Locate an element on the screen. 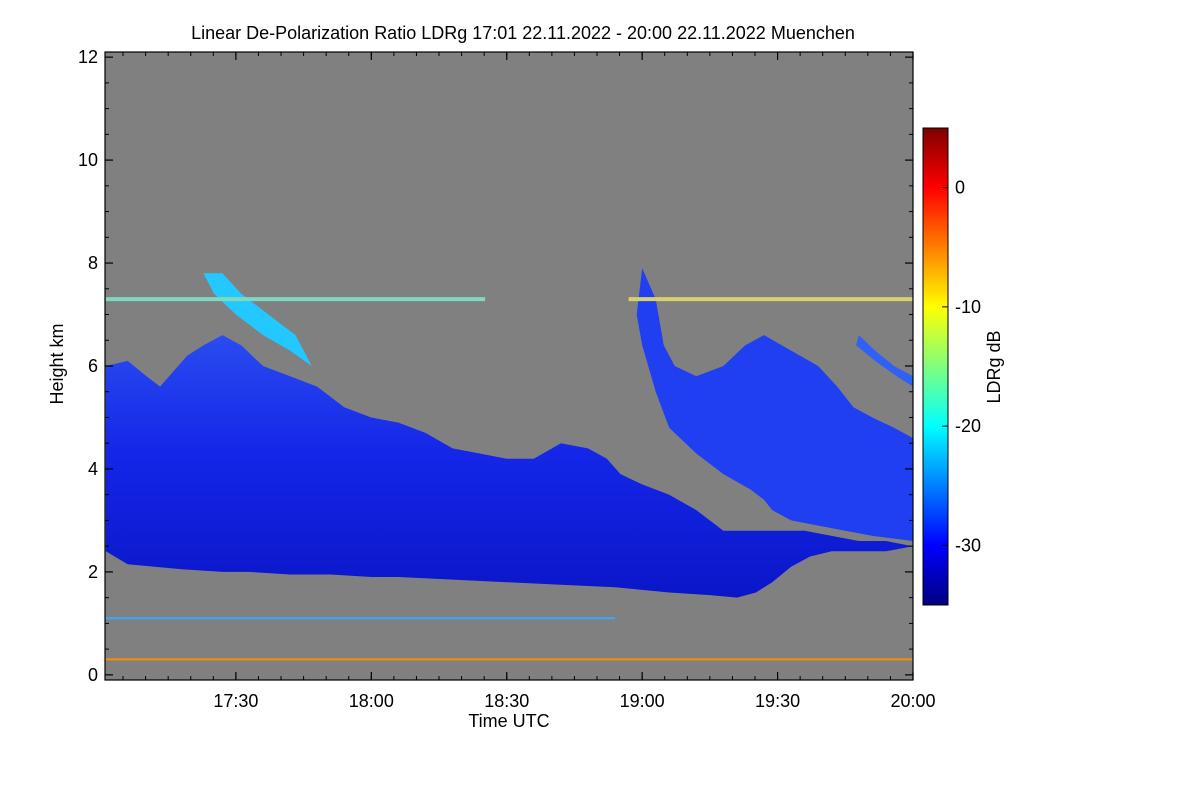 This screenshot has width=1200, height=805. y-tick-label: 12 is located at coordinates (88, 57).